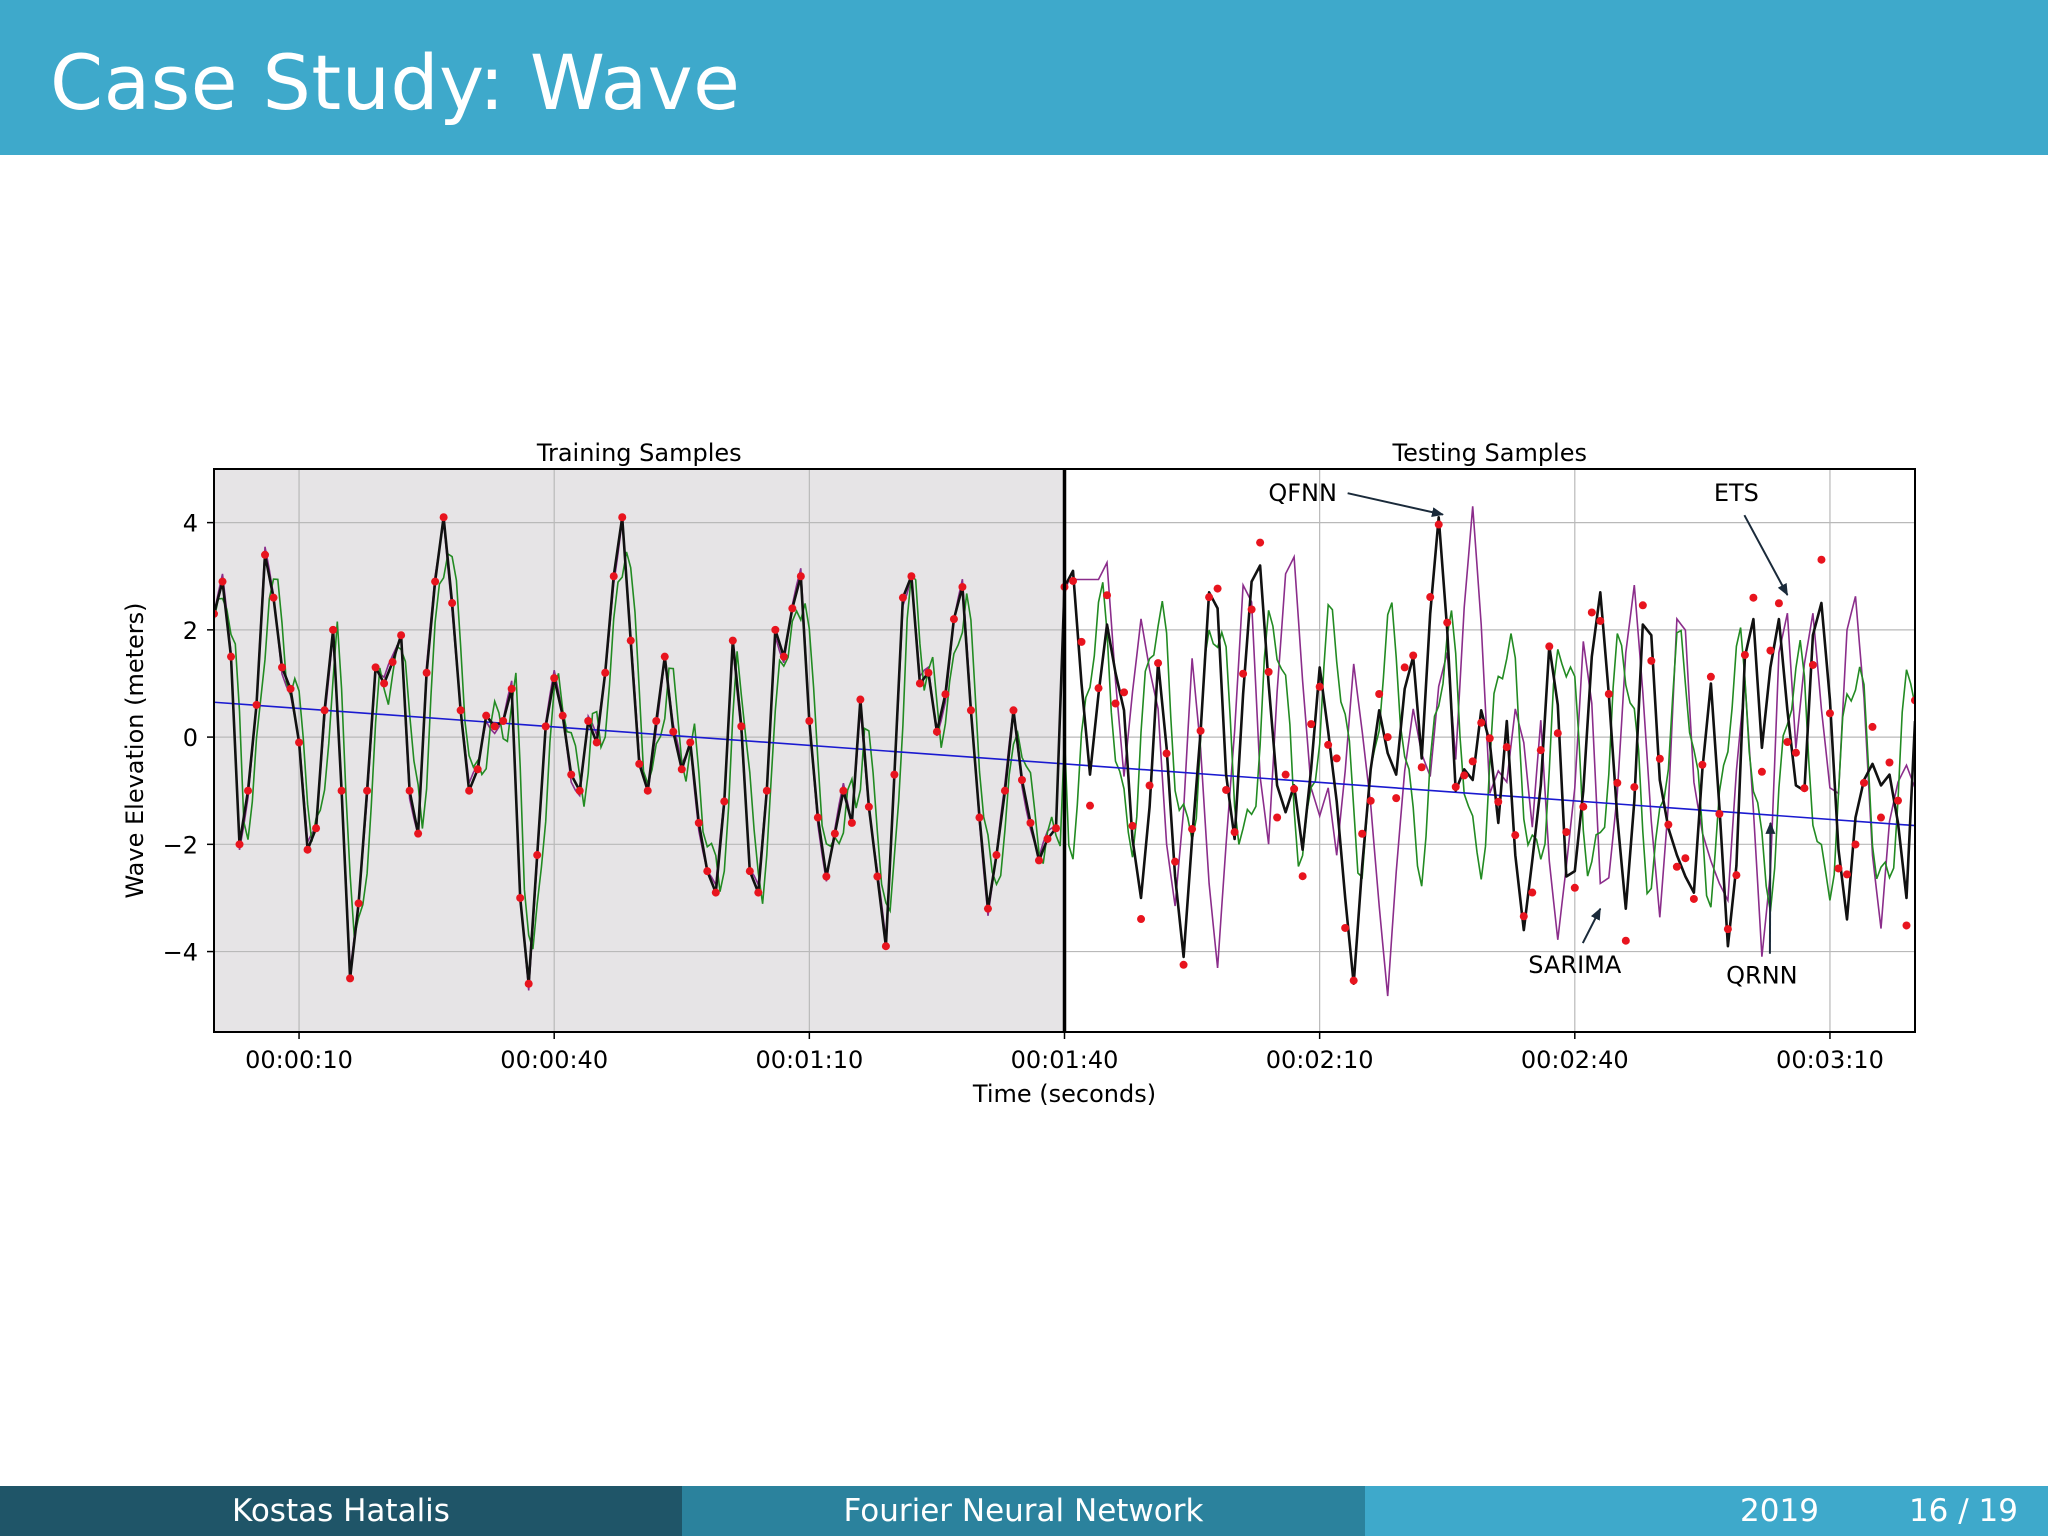 The image size is (2048, 1536). What do you see at coordinates (1575, 1060) in the screenshot?
I see `x-tick-label: 00:02:40` at bounding box center [1575, 1060].